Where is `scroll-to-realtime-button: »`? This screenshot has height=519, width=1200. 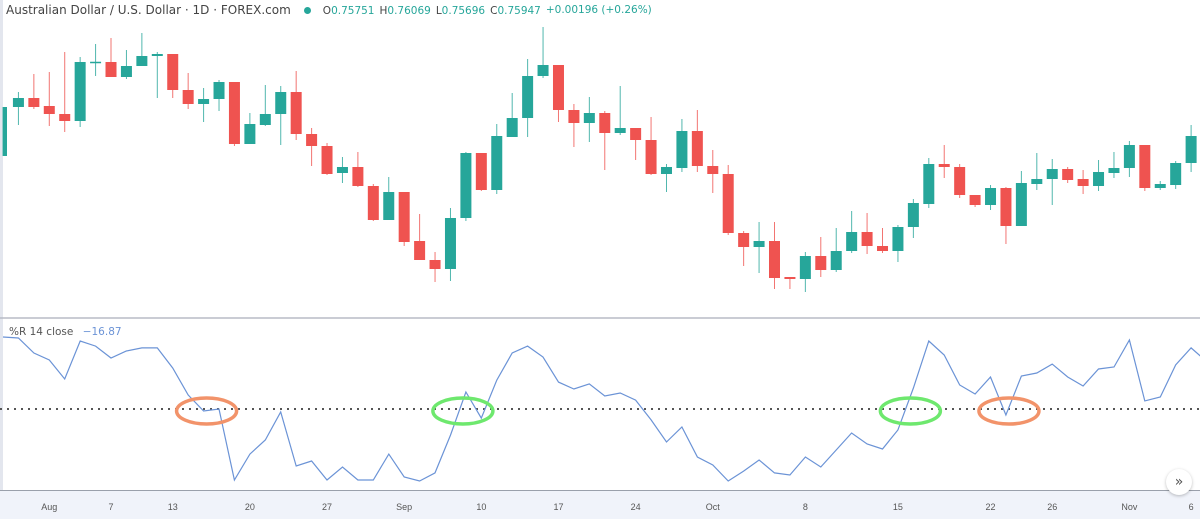
scroll-to-realtime-button: » is located at coordinates (1179, 482).